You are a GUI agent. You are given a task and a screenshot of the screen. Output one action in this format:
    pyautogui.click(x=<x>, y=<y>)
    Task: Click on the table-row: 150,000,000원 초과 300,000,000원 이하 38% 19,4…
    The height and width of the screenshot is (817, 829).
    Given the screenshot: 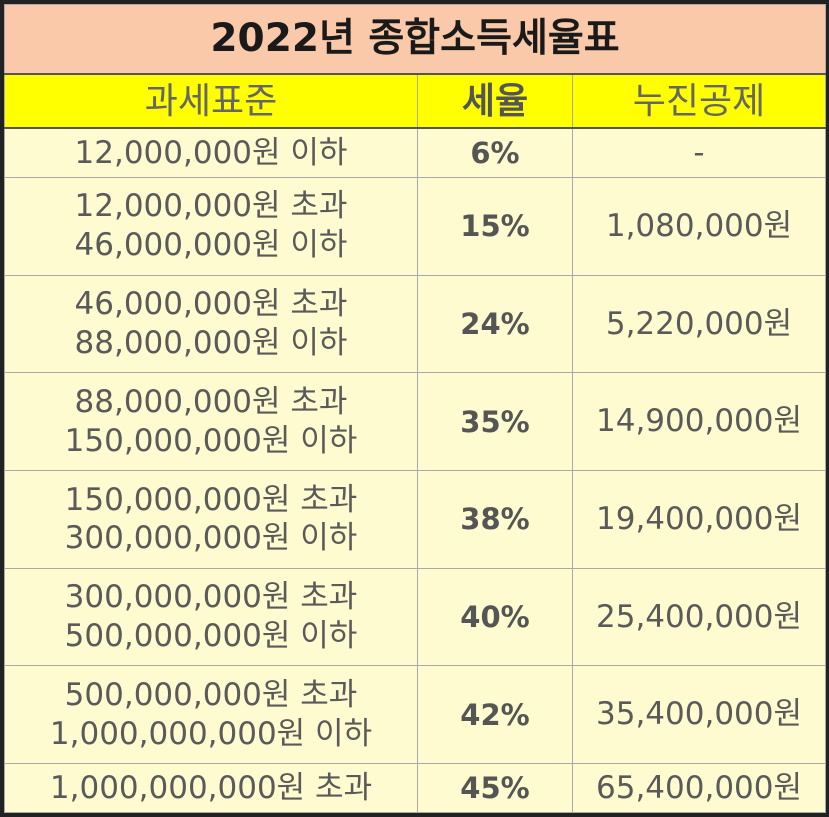 What is the action you would take?
    pyautogui.click(x=415, y=519)
    